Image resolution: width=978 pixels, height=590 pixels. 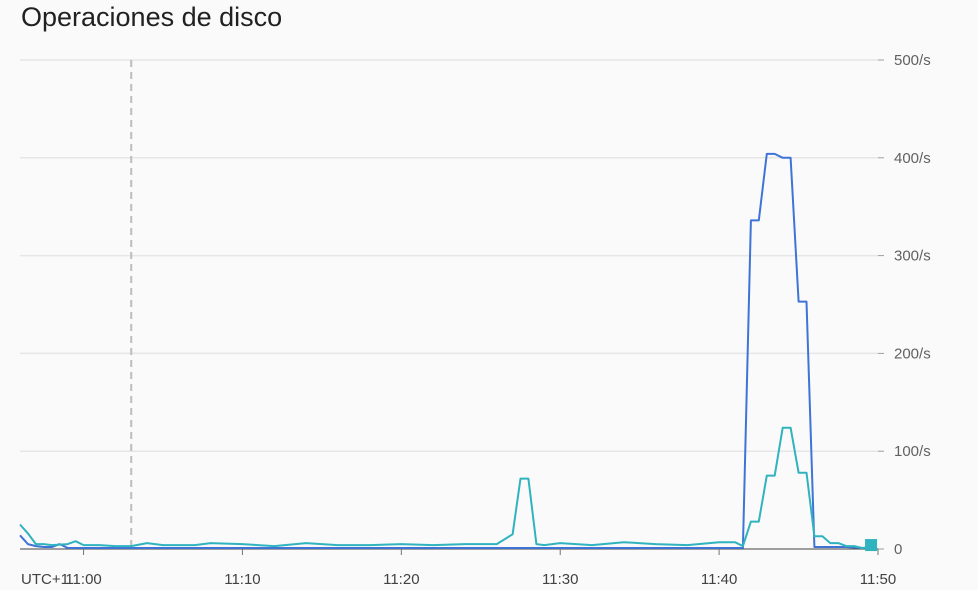 I want to click on y-tick-label: 100/s, so click(x=912, y=451).